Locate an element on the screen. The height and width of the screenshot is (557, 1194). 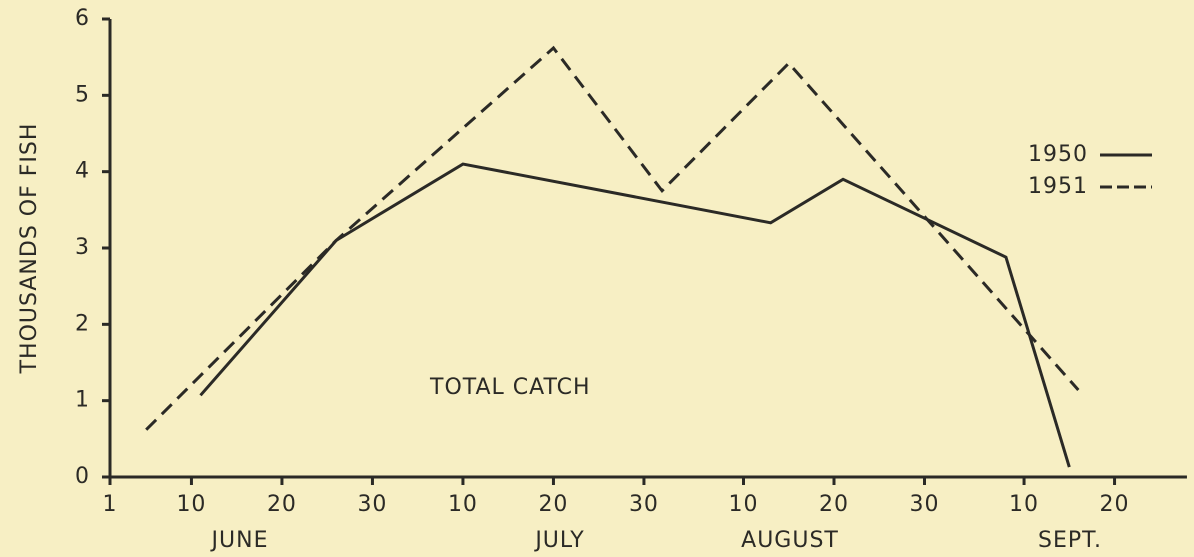
y-axis-label: THOUSANDS OF FISH is located at coordinates (29, 249).